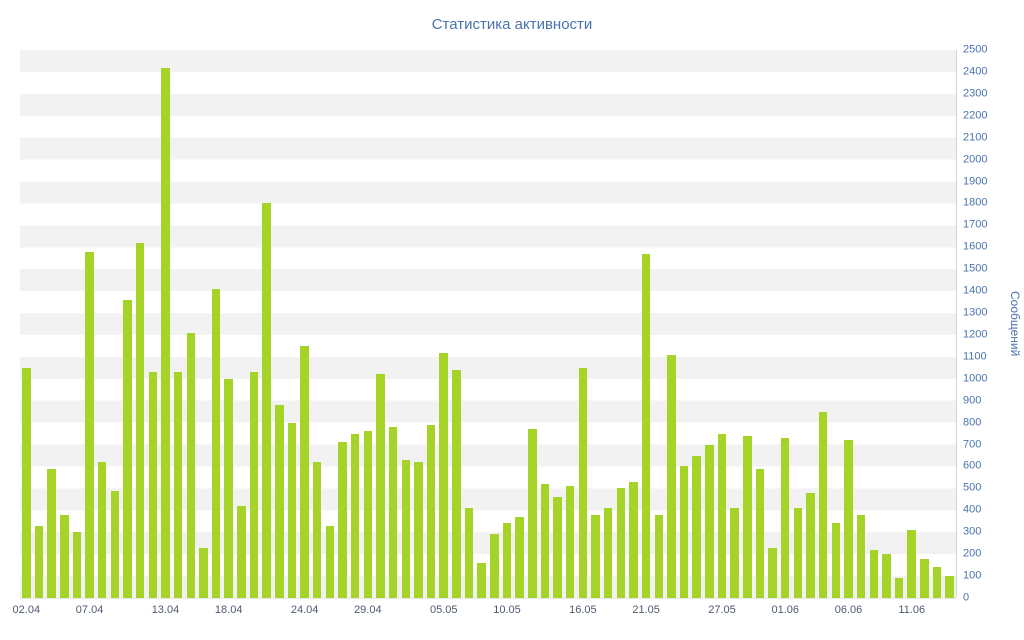  I want to click on y-tick-label: 2000, so click(975, 159).